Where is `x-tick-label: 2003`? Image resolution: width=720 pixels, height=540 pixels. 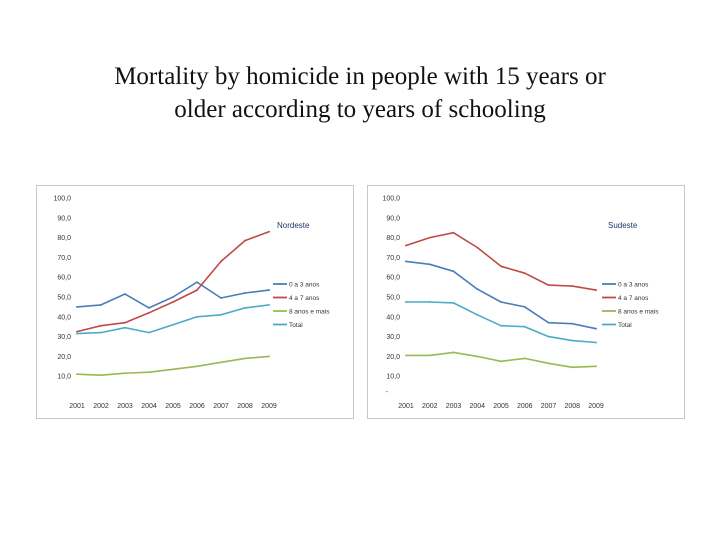
x-tick-label: 2003 is located at coordinates (125, 406).